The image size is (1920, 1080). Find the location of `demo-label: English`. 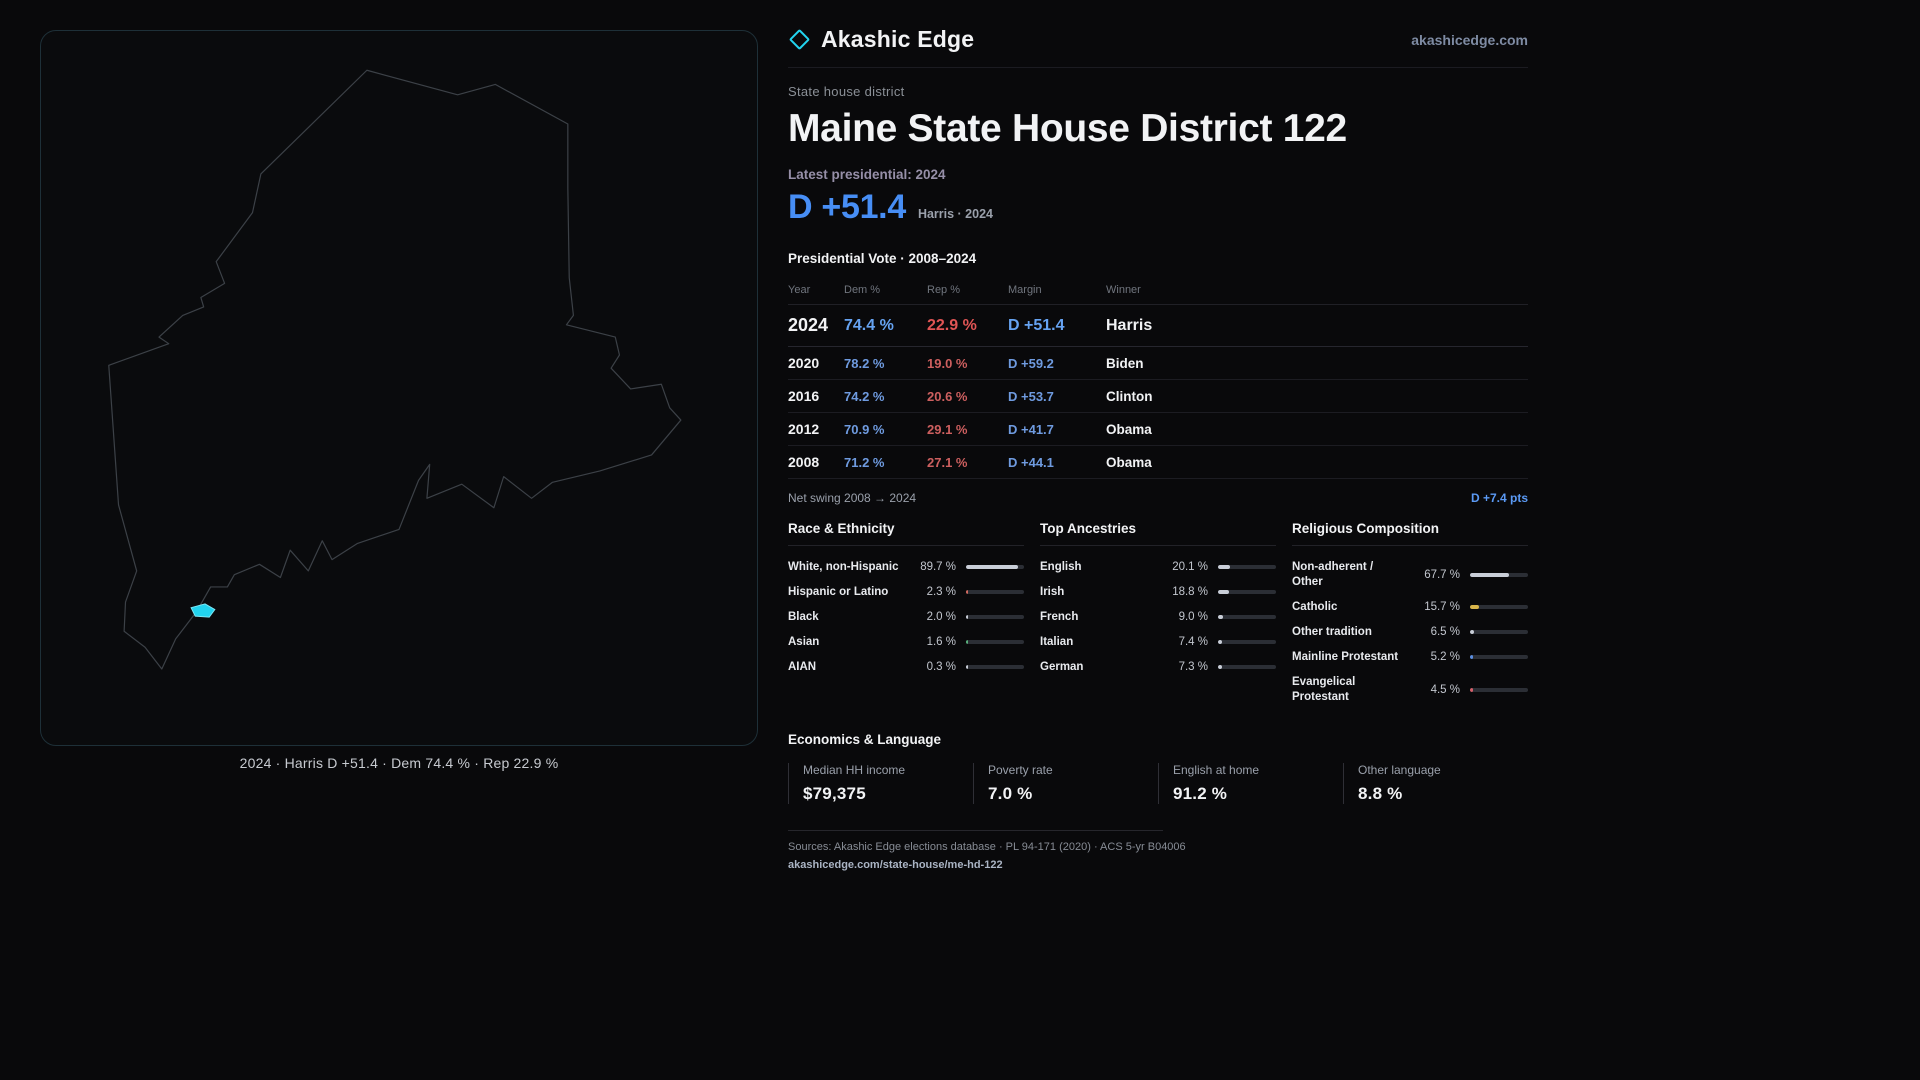

demo-label: English is located at coordinates (1061, 567).